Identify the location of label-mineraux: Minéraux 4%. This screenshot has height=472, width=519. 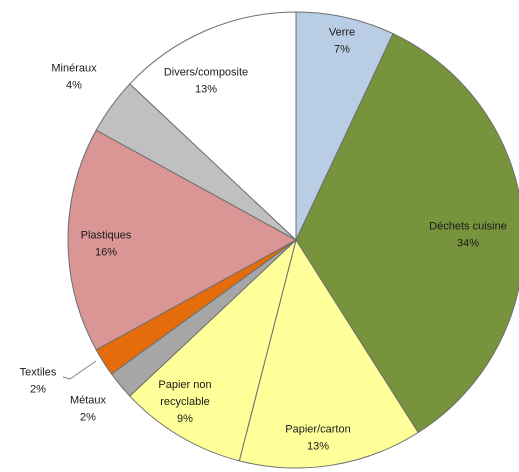
(74, 77).